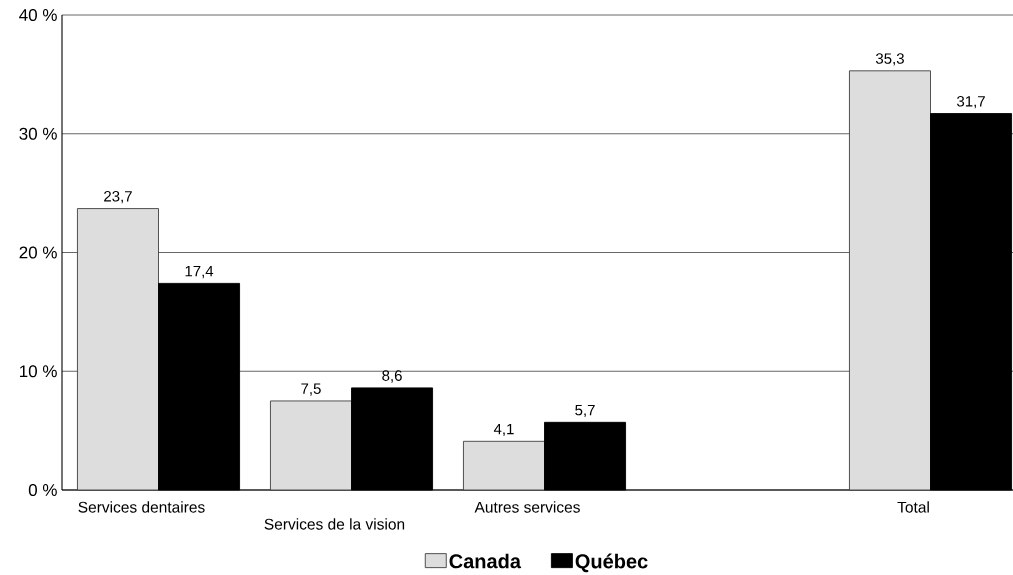  What do you see at coordinates (503, 430) in the screenshot?
I see `data-label: 4,1` at bounding box center [503, 430].